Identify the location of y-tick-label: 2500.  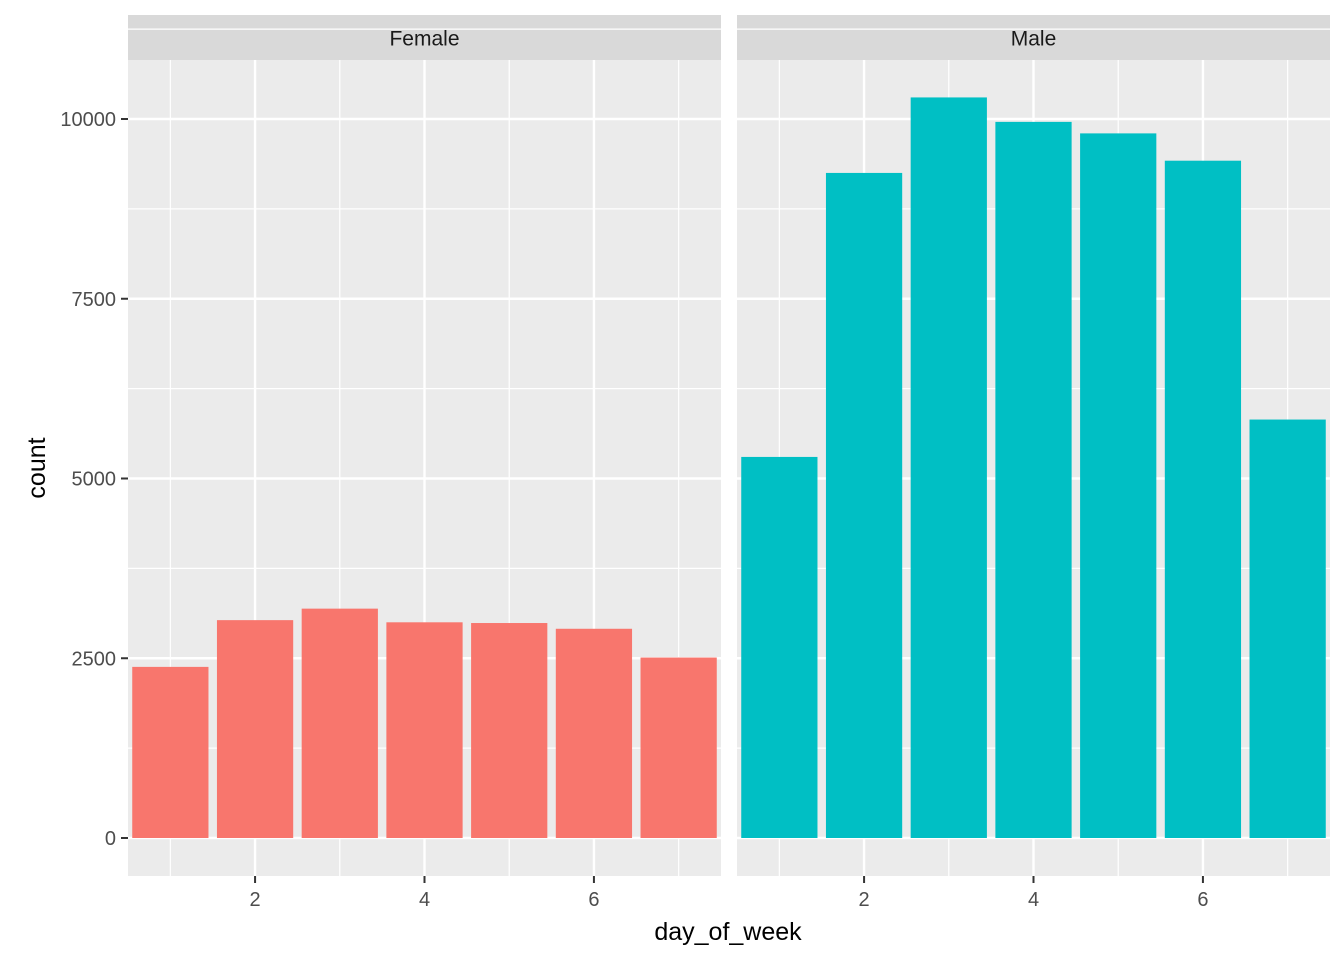
(94, 659).